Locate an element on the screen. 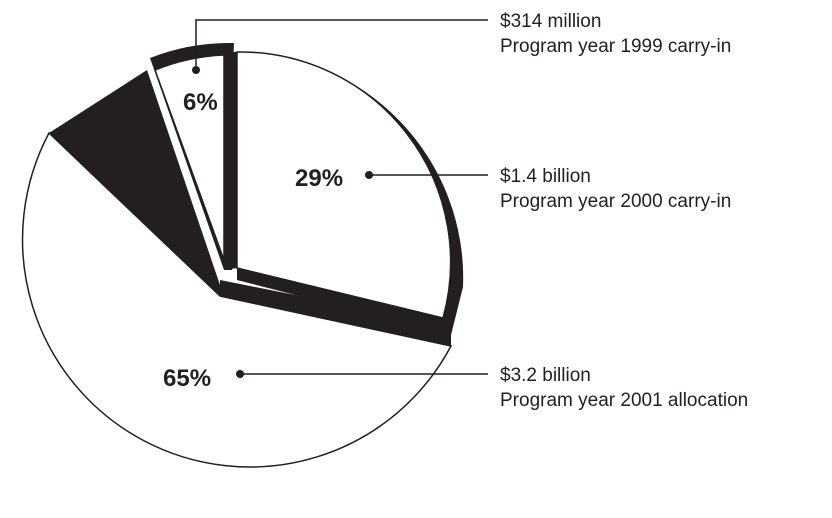 This screenshot has height=518, width=832. percent-labels: 6% 29% 65% is located at coordinates (253, 240).